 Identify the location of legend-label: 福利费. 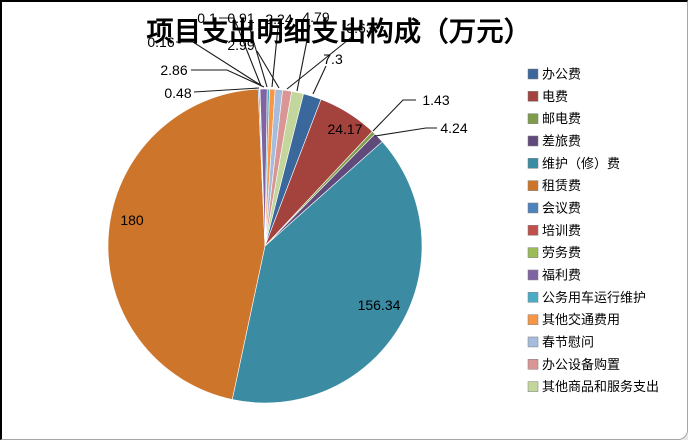
(561, 274).